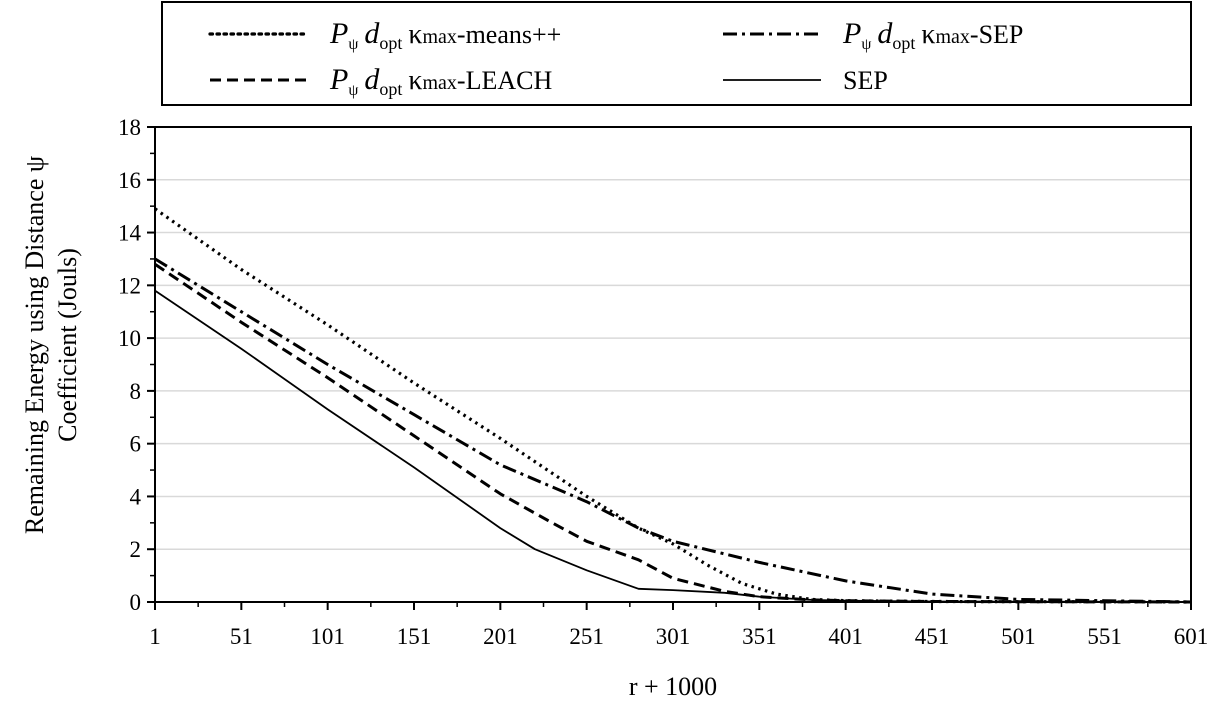 This screenshot has width=1225, height=708. What do you see at coordinates (129, 180) in the screenshot?
I see `y-tick-label: 16` at bounding box center [129, 180].